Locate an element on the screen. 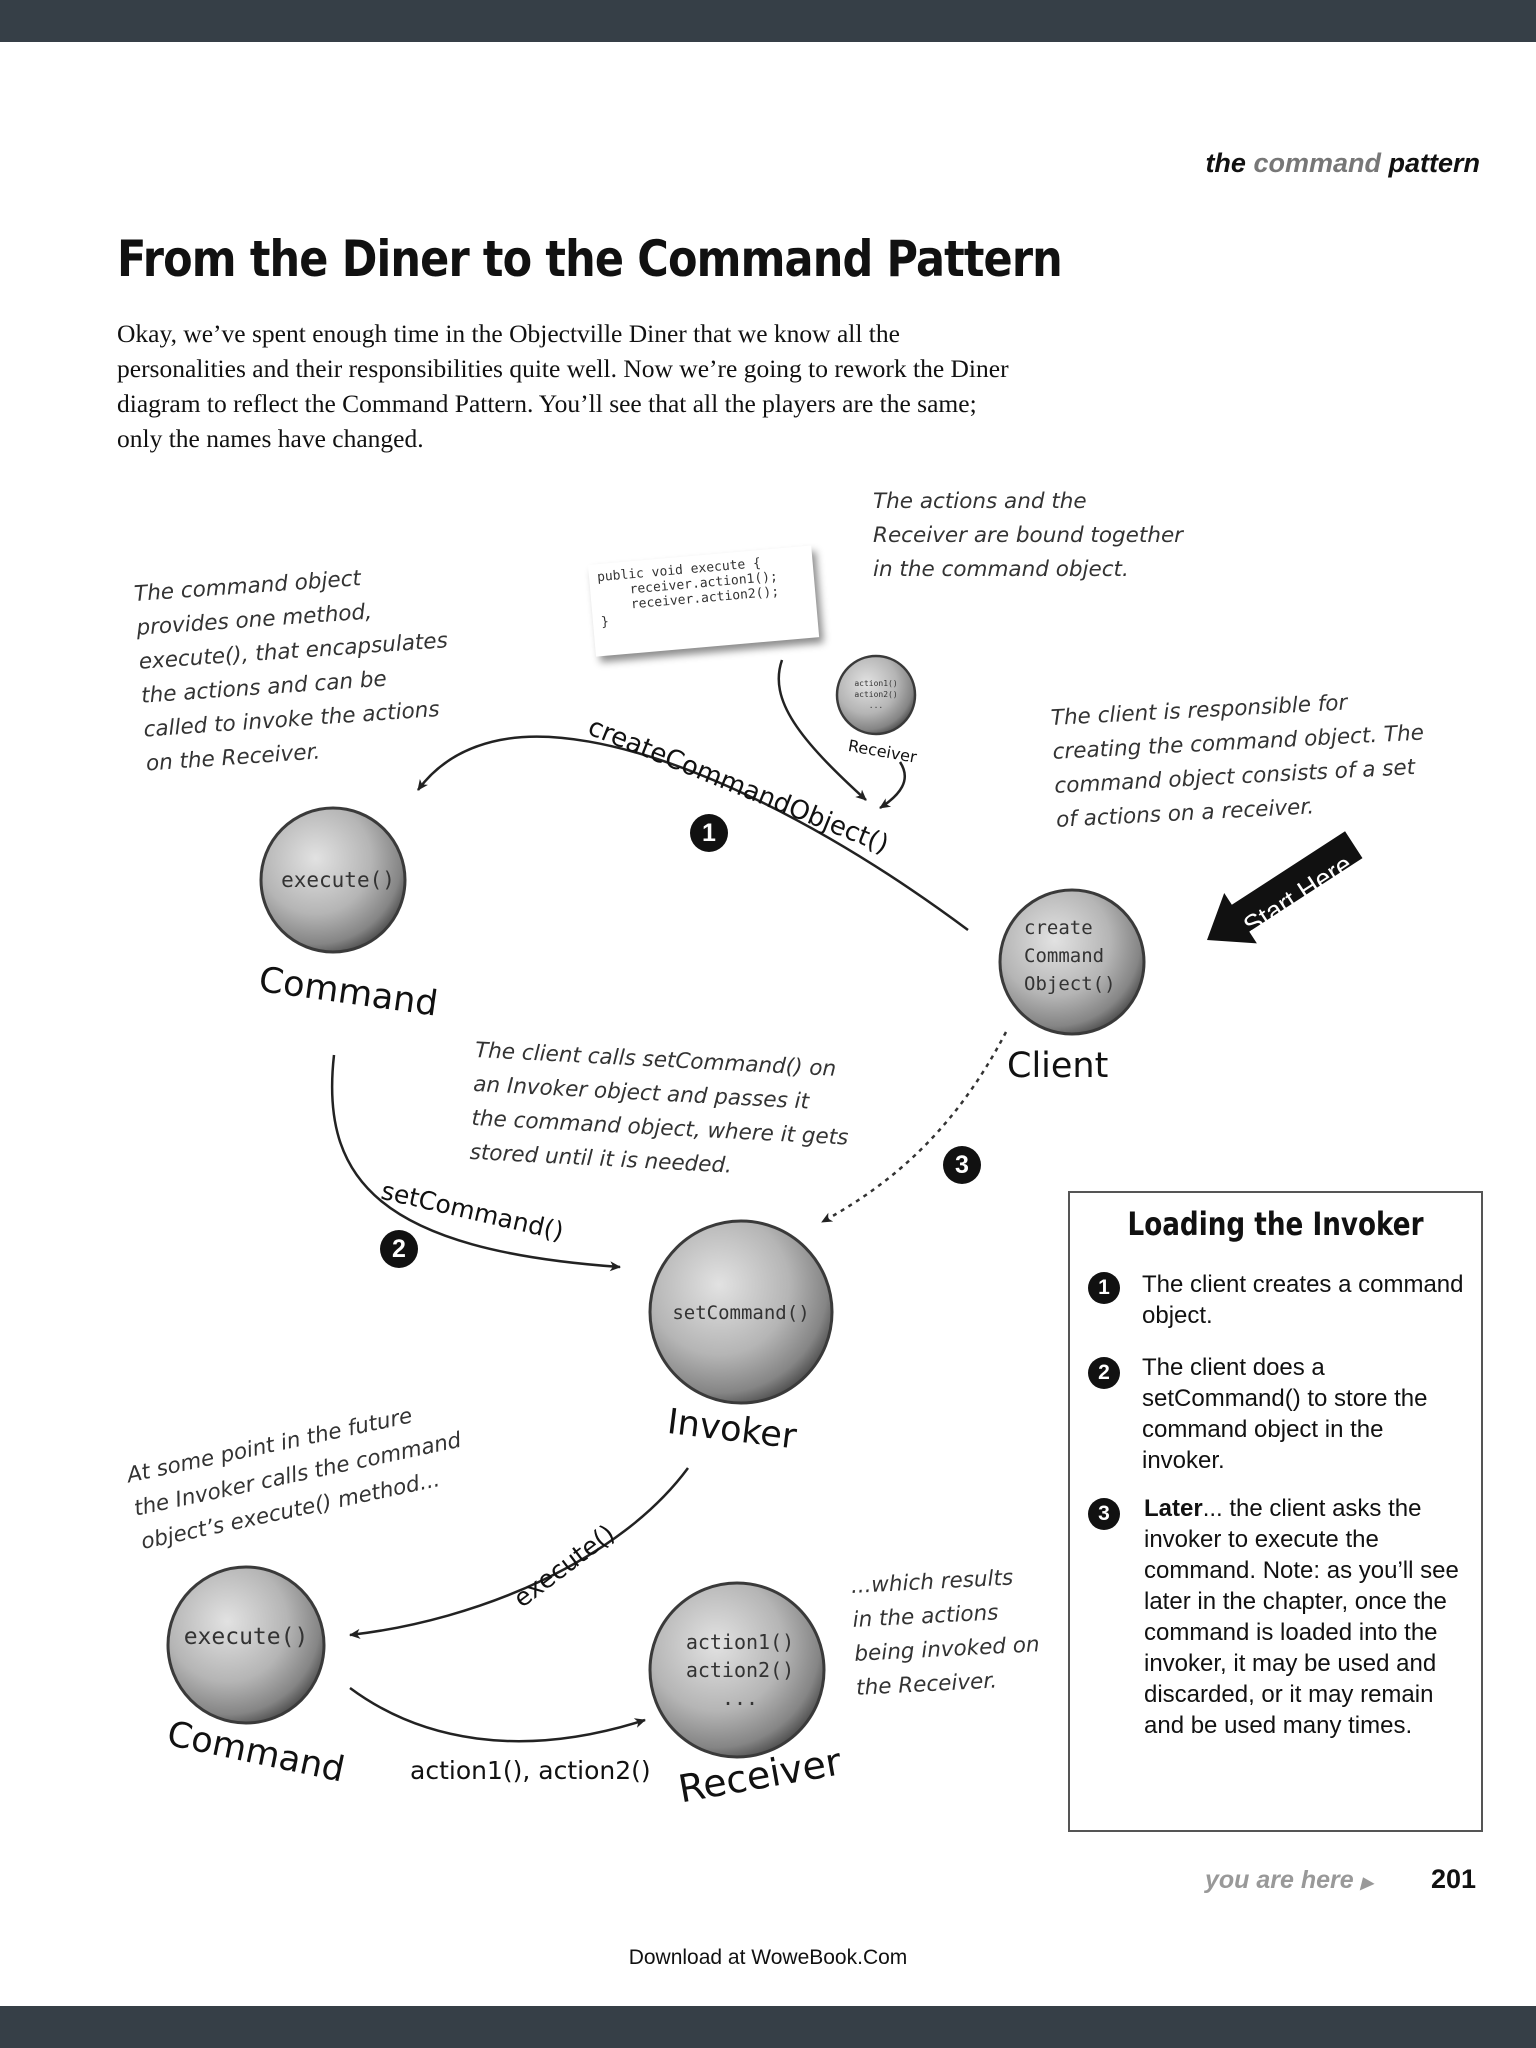  receiver-sphere is located at coordinates (737, 1670).